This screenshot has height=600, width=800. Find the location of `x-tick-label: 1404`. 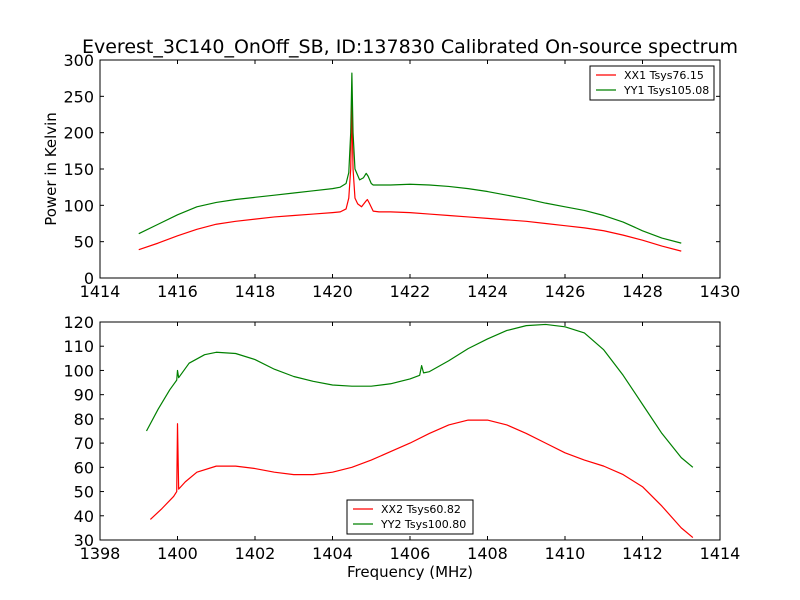

x-tick-label: 1404 is located at coordinates (332, 553).